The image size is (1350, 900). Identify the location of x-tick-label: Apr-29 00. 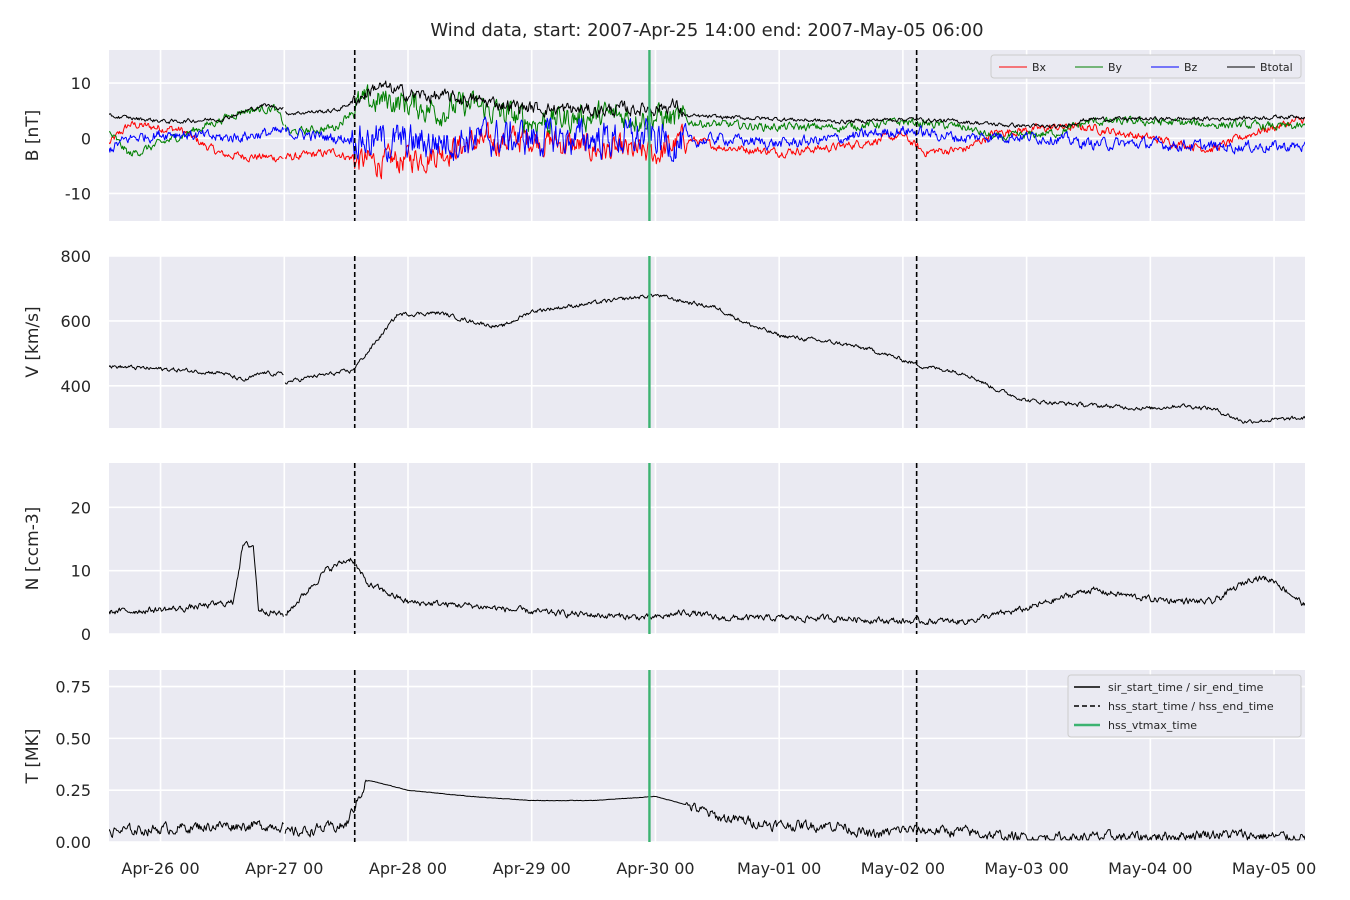
(532, 868).